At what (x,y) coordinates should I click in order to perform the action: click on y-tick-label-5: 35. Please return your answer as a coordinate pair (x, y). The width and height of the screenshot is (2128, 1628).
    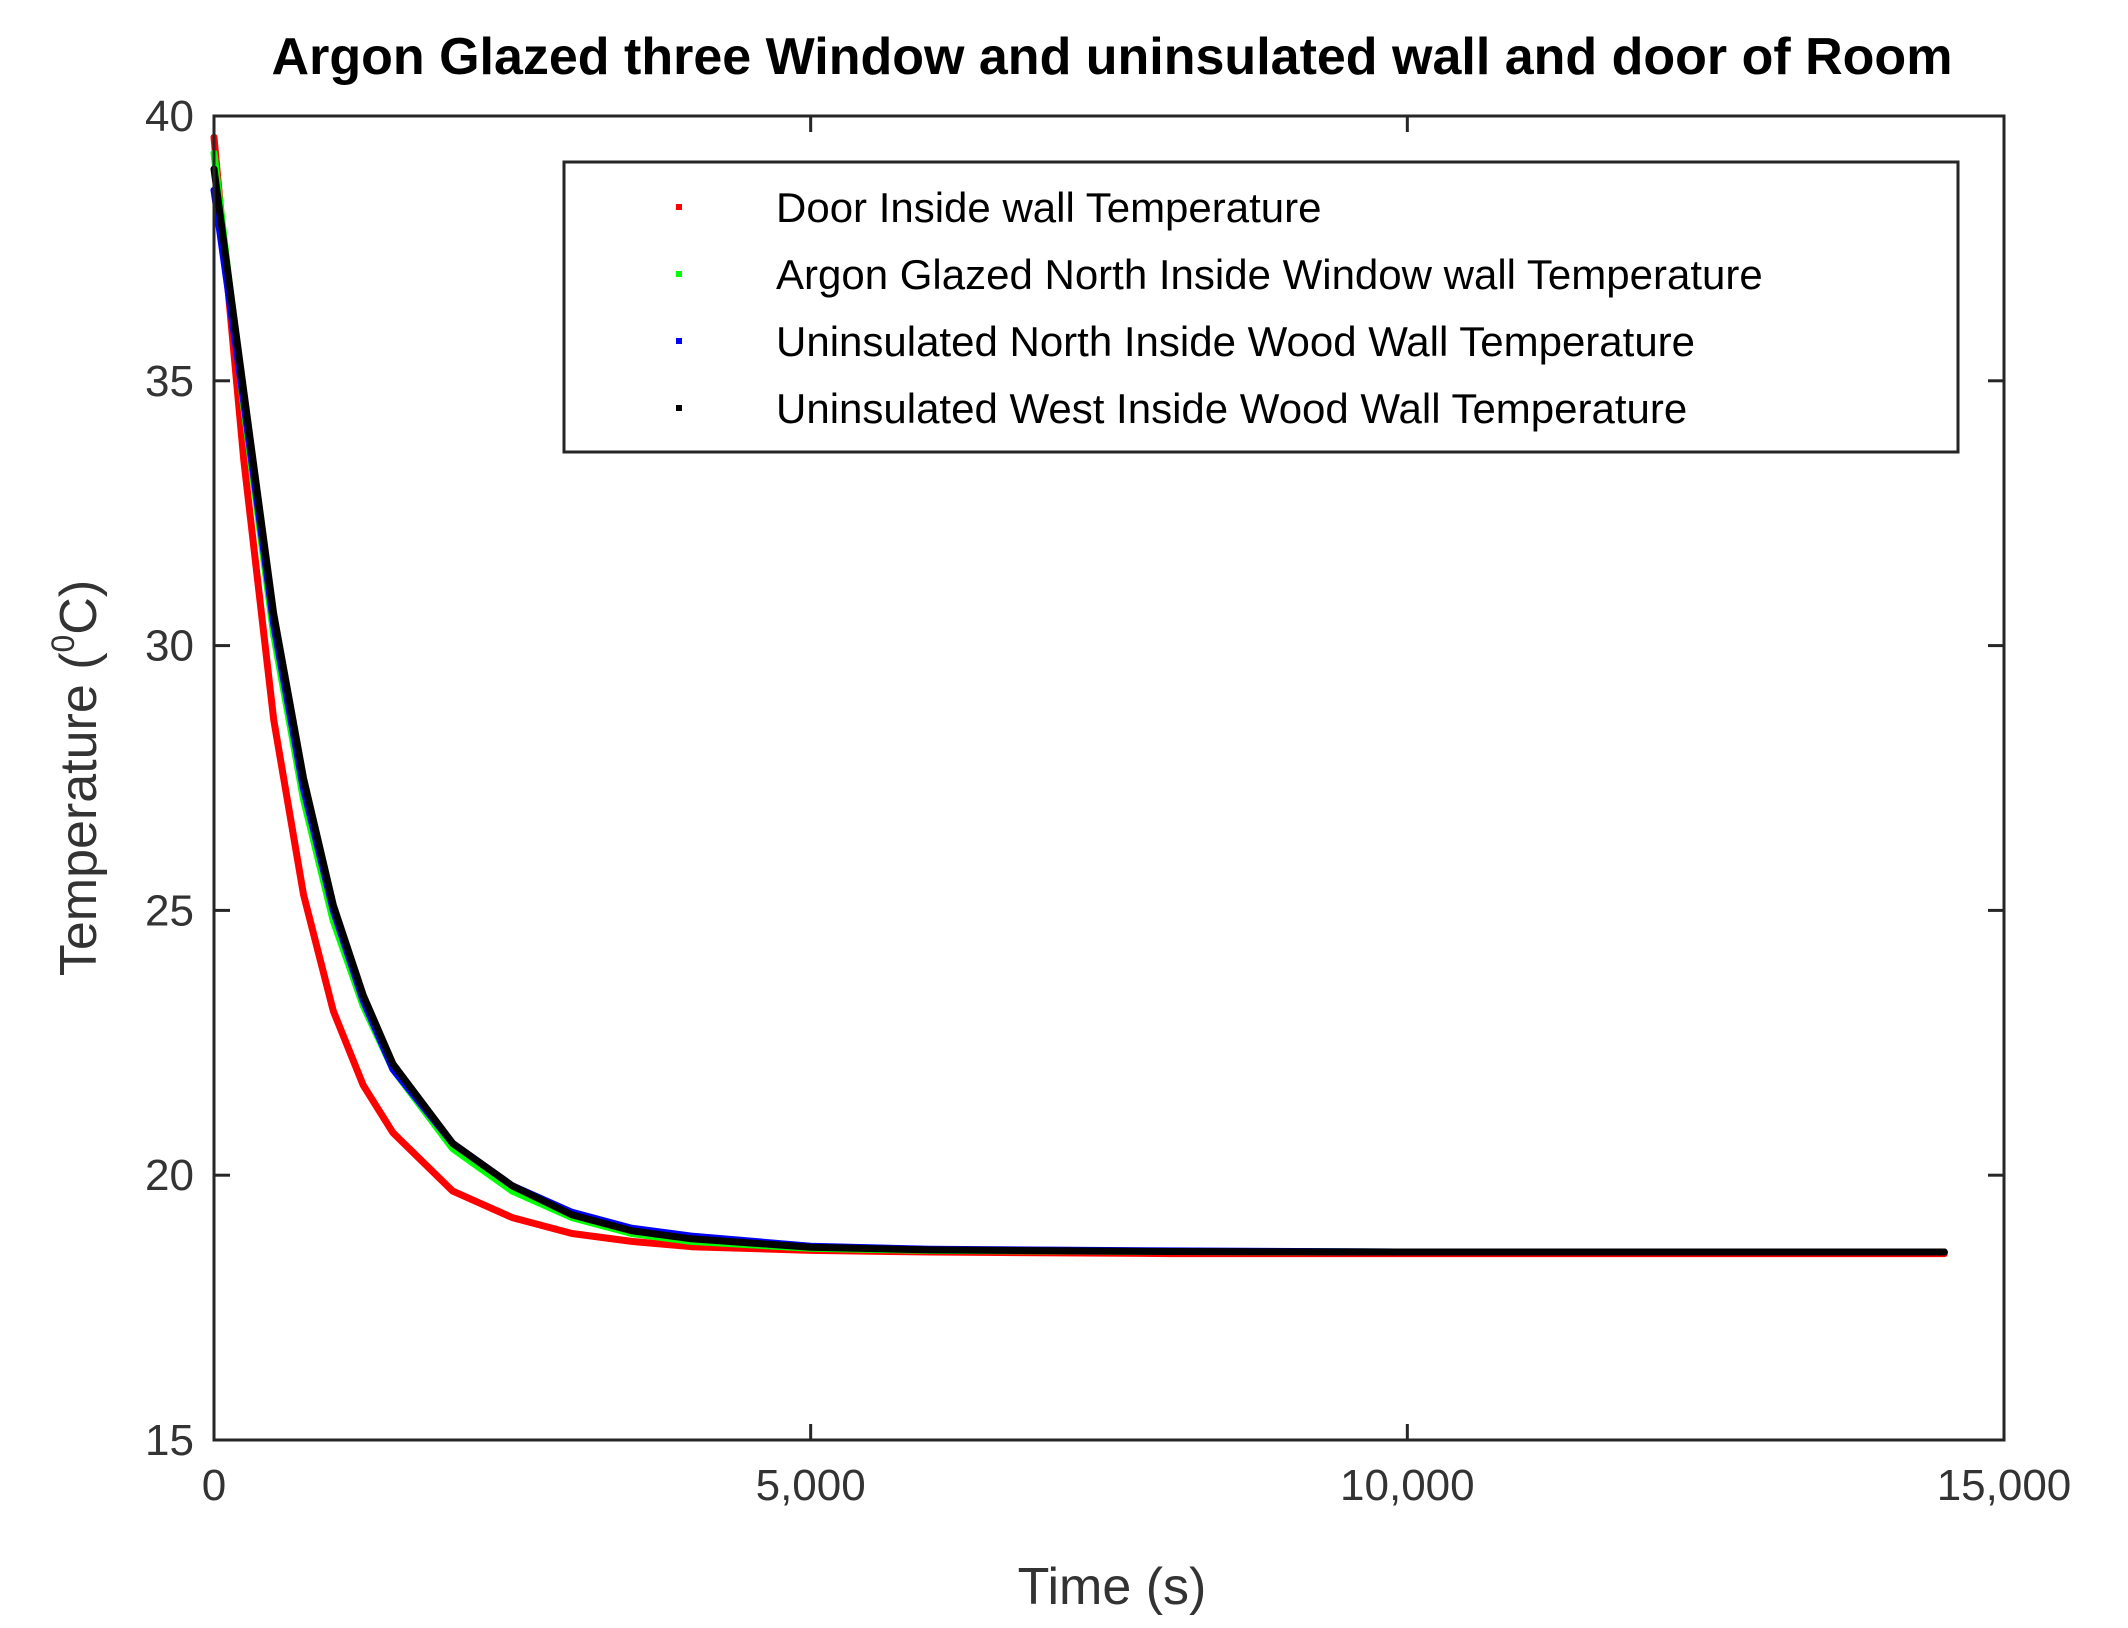
    Looking at the image, I should click on (169, 381).